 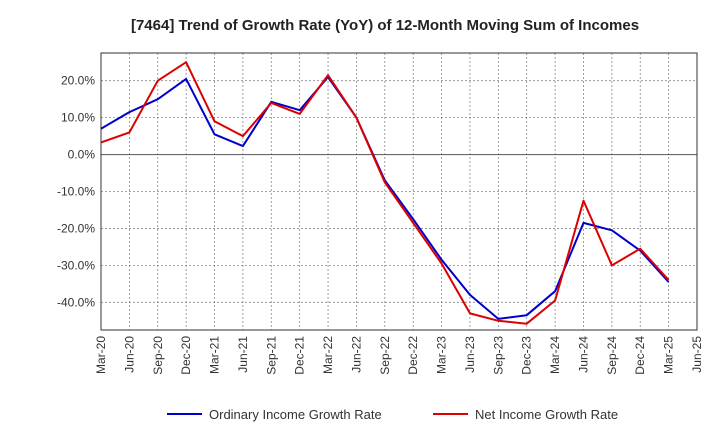 I want to click on y-axis: 20.0% 10.0% 0.0% -10.0% -20.0% -30.0% -40.0%, so click(x=76, y=192).